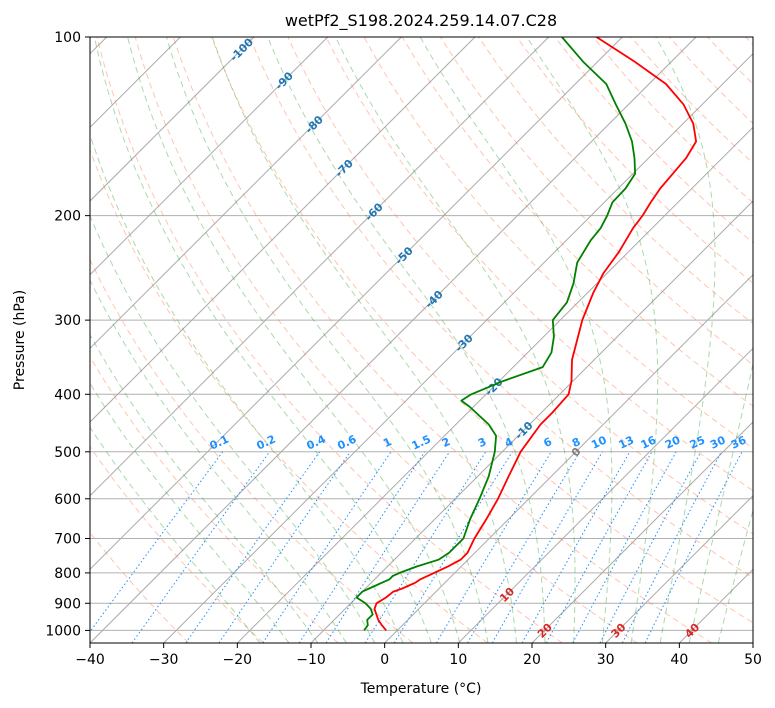 This screenshot has height=708, width=775. What do you see at coordinates (673, 442) in the screenshot?
I see `mixing-ratio-label: 20` at bounding box center [673, 442].